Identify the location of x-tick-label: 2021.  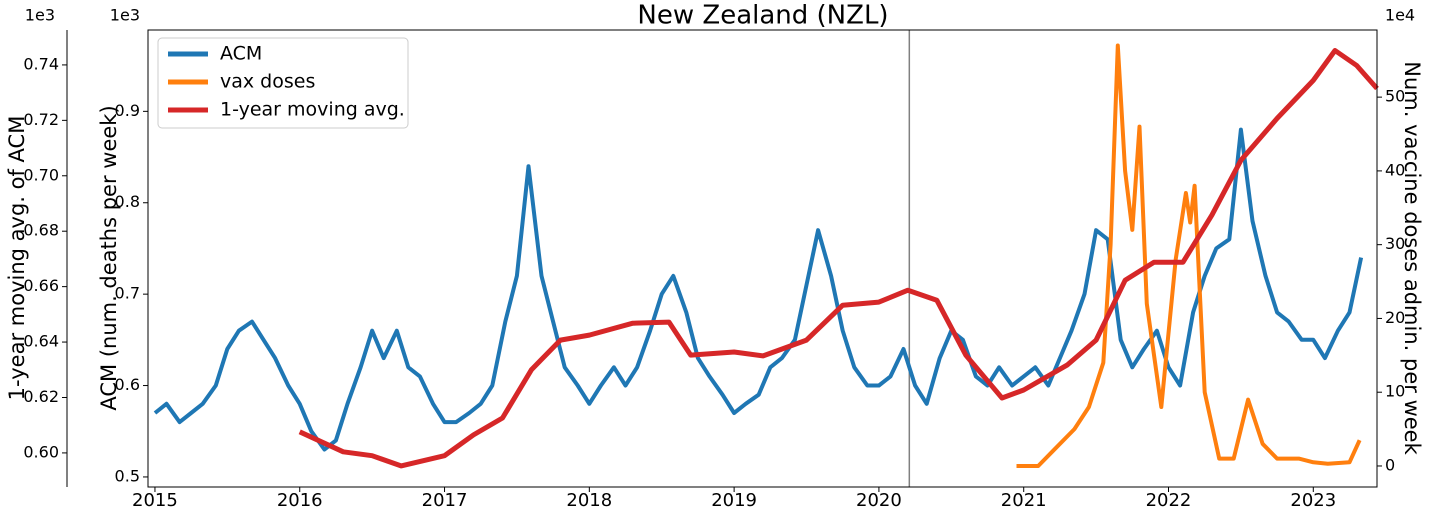
(1024, 500).